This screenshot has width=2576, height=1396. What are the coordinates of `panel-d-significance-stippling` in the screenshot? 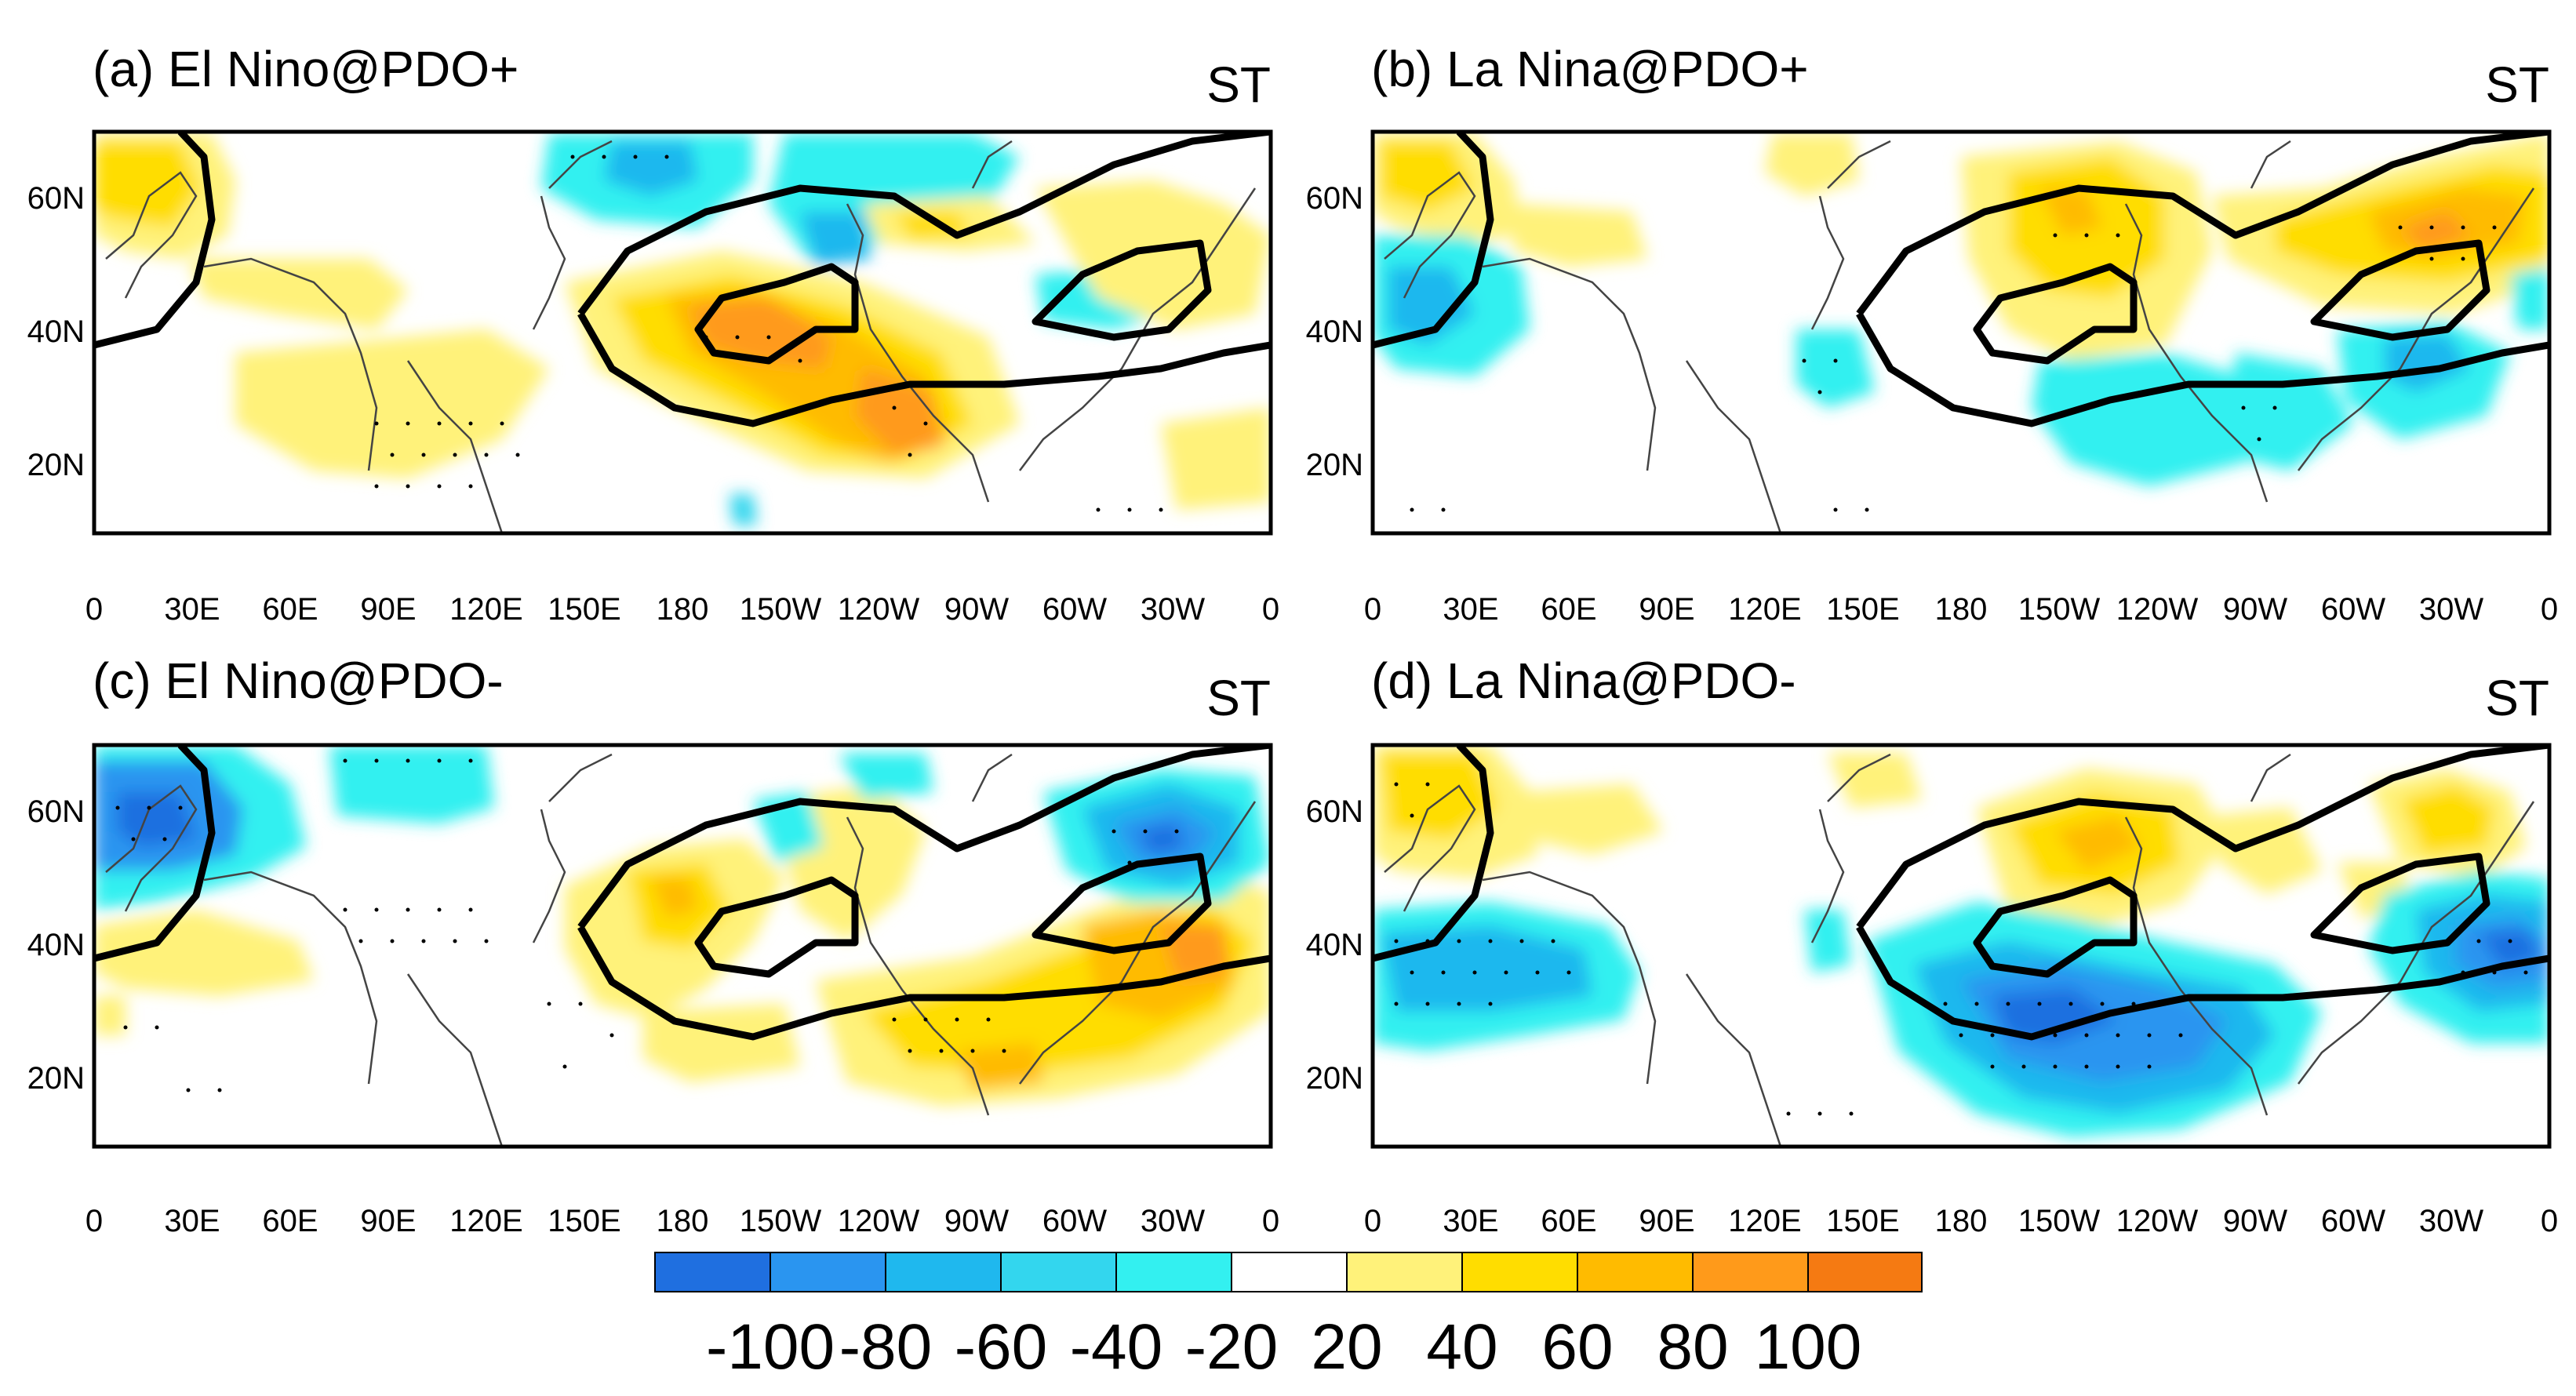 It's located at (1961, 949).